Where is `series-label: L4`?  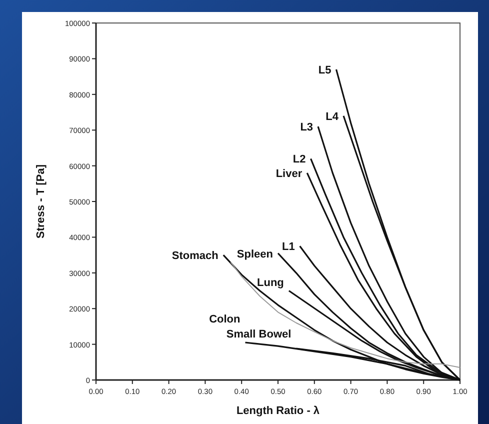 series-label: L4 is located at coordinates (333, 116).